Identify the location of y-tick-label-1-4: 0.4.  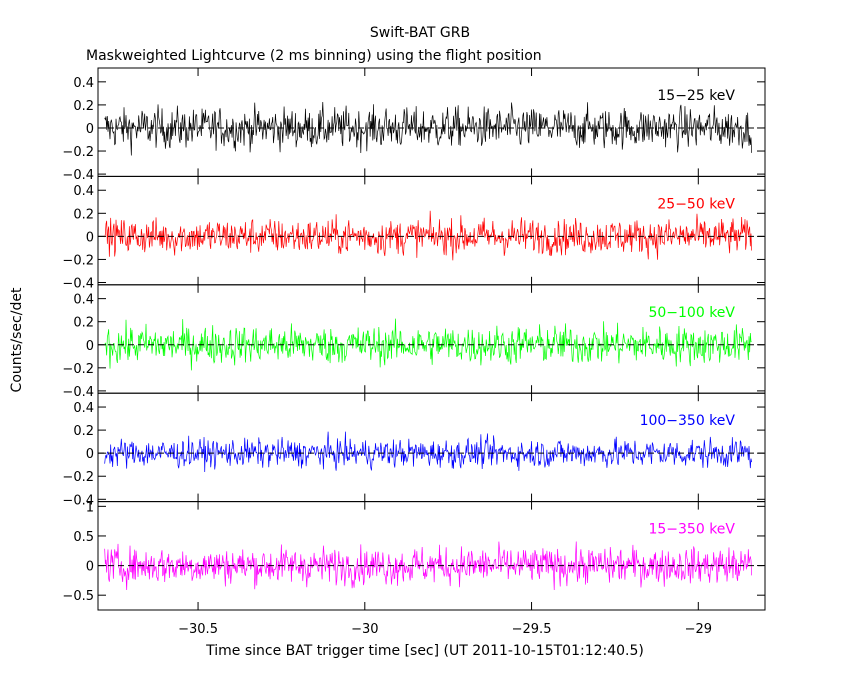
(83, 191).